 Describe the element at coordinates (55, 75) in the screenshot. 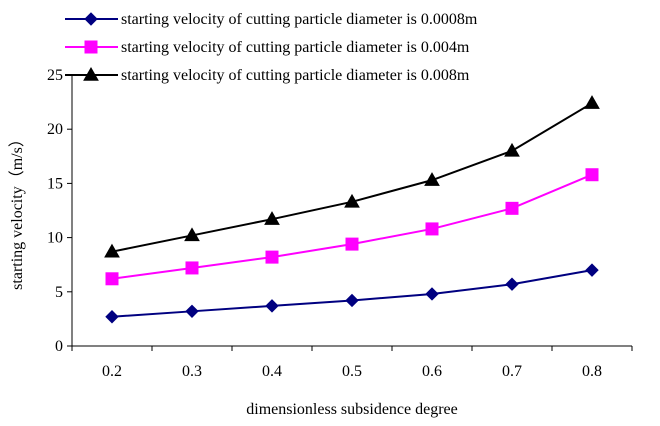

I see `y-tick-label: 25` at that location.